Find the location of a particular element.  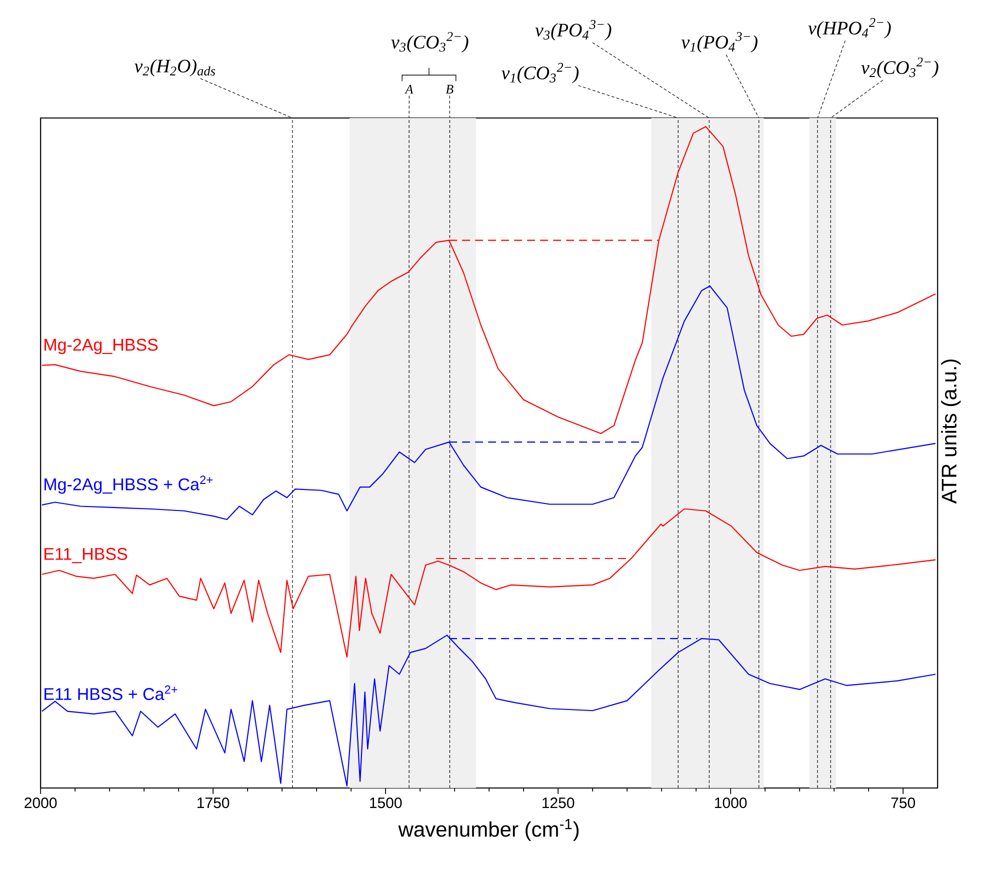

series-label: E11 HBSS + Ca$^{2+}$ is located at coordinates (111, 692).